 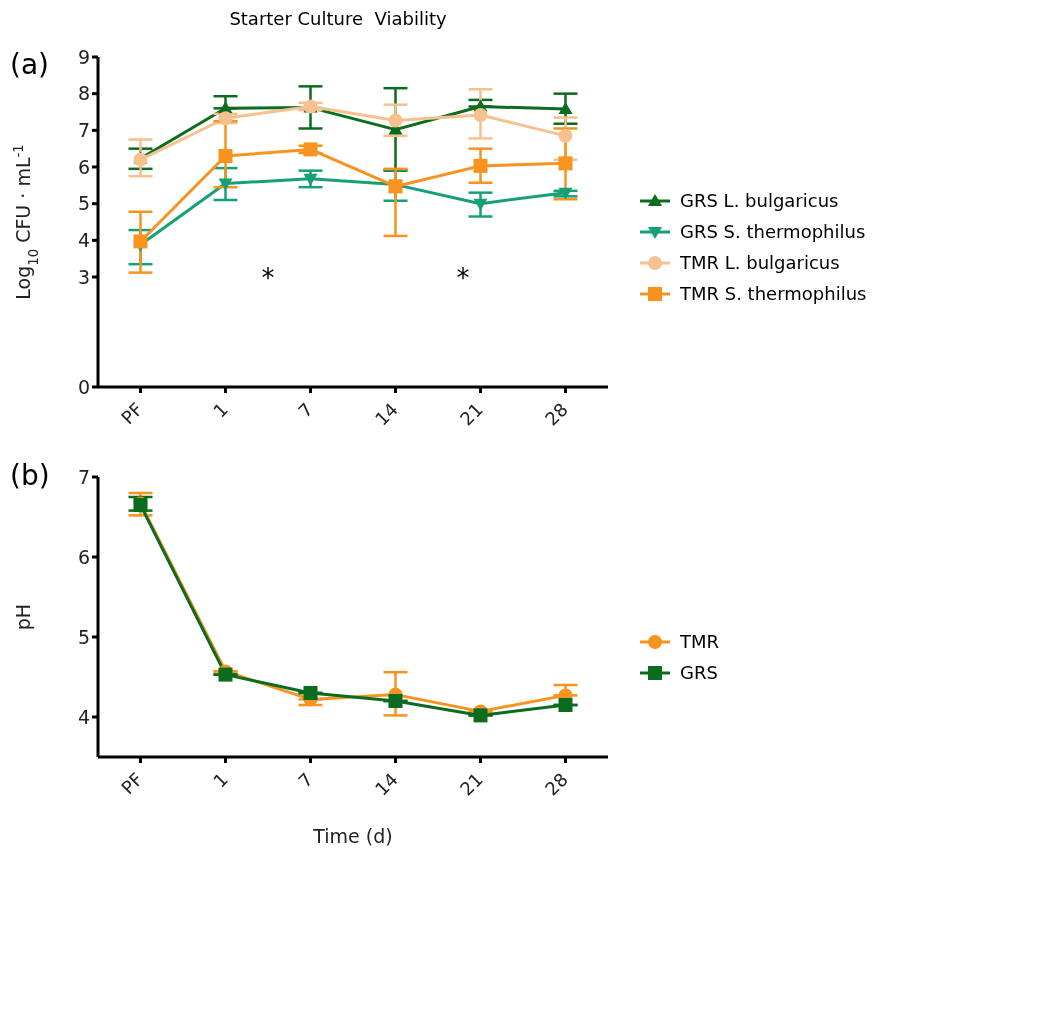 I want to click on text: (a), so click(x=30, y=64).